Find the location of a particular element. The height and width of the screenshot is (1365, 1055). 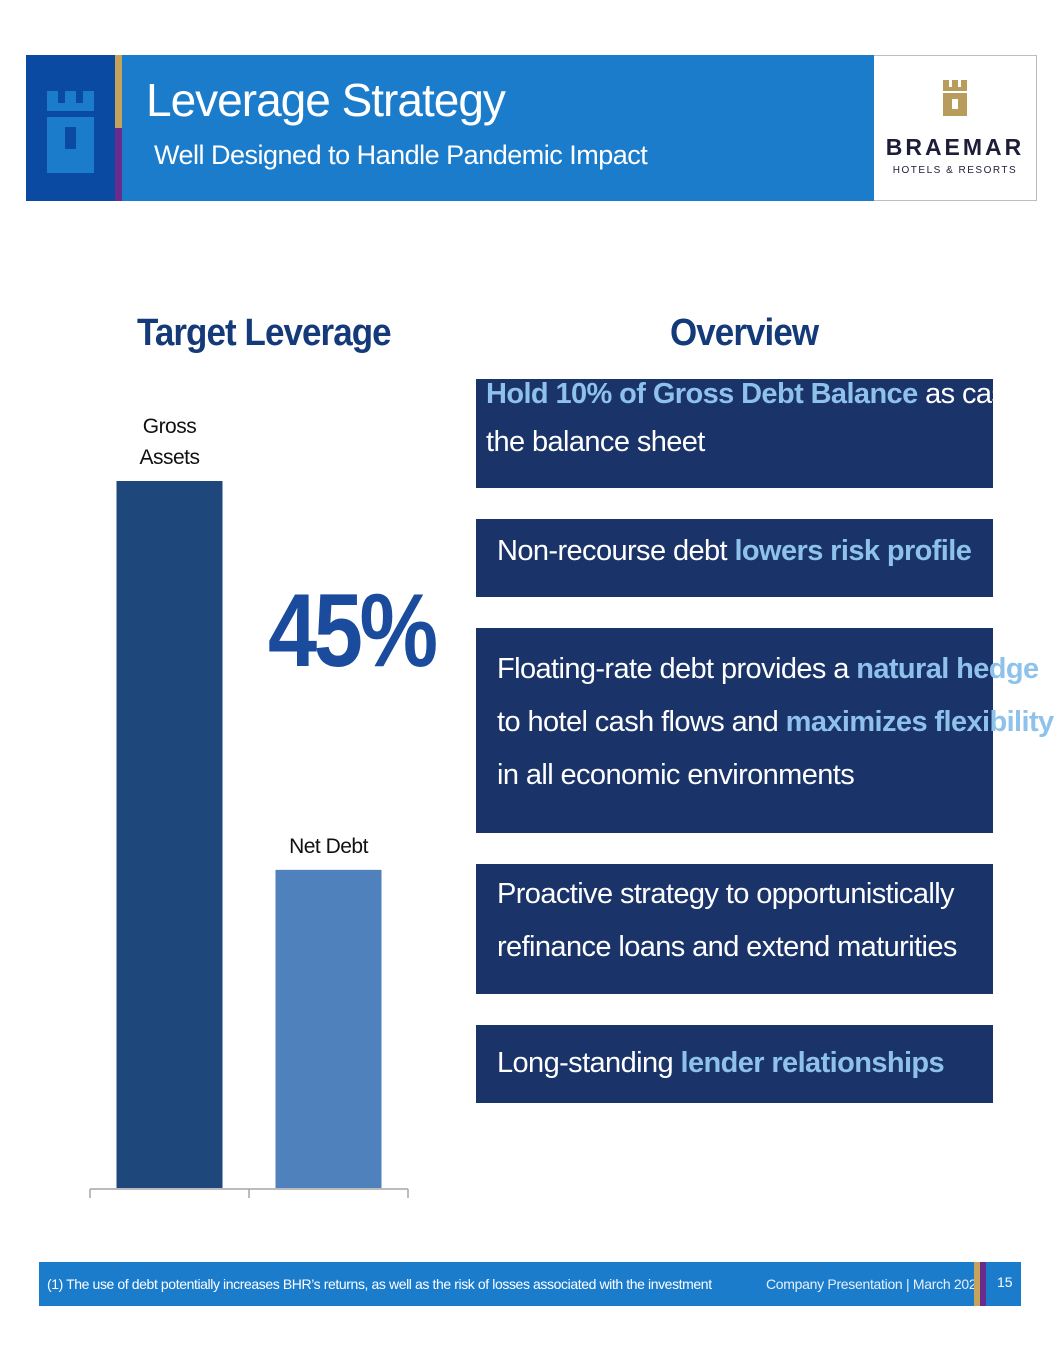

page-title: Leverage Strategy is located at coordinates (326, 100).